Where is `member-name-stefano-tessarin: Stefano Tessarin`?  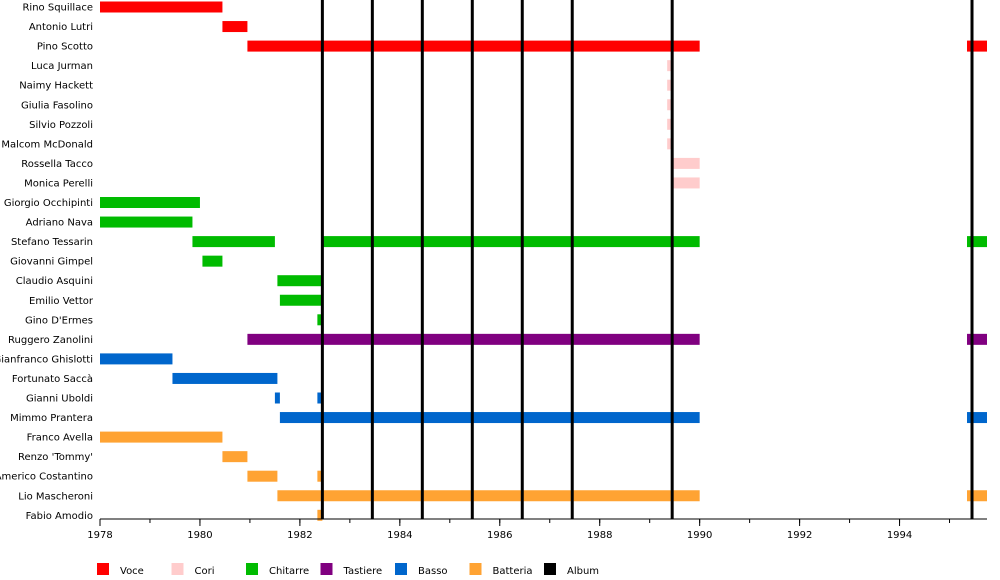 member-name-stefano-tessarin: Stefano Tessarin is located at coordinates (52, 242).